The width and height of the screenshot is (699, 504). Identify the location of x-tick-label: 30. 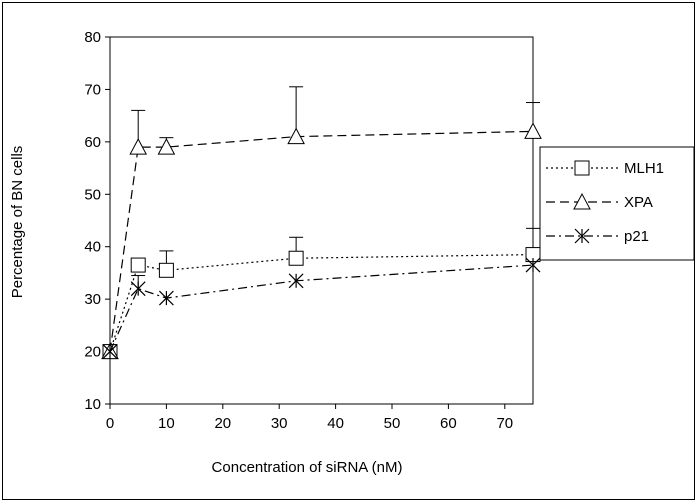
(279, 423).